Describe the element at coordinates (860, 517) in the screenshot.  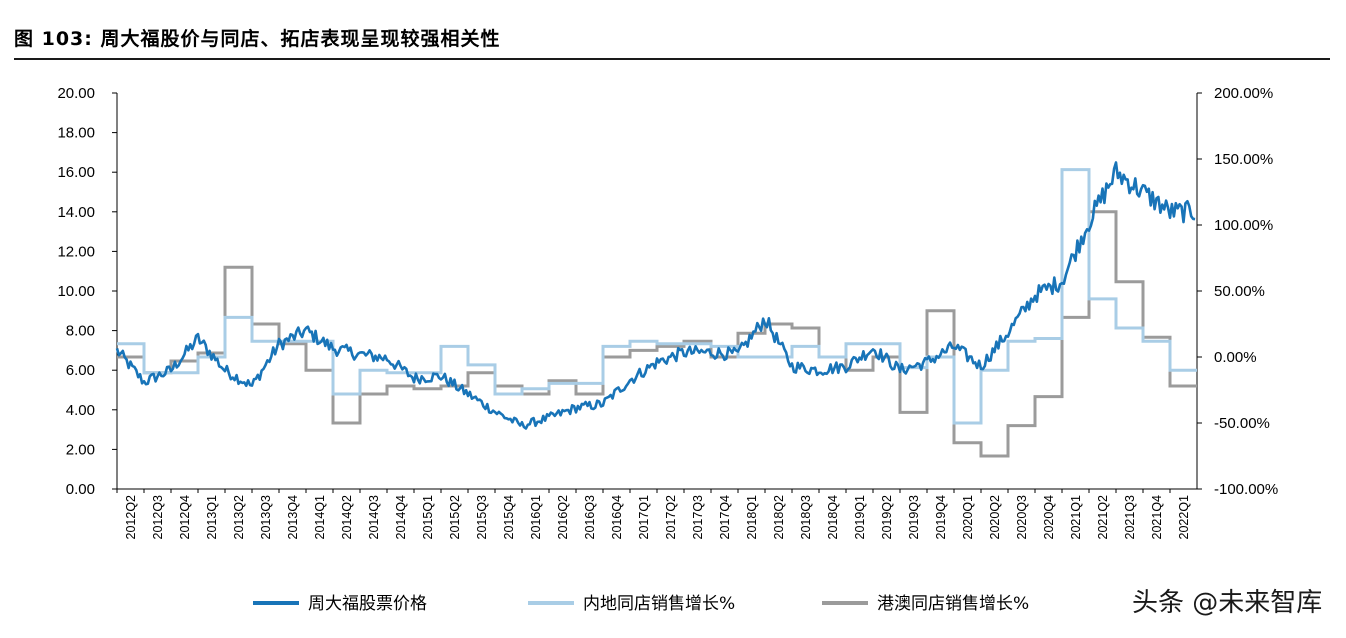
I see `x-tick-label: 2019Q1` at that location.